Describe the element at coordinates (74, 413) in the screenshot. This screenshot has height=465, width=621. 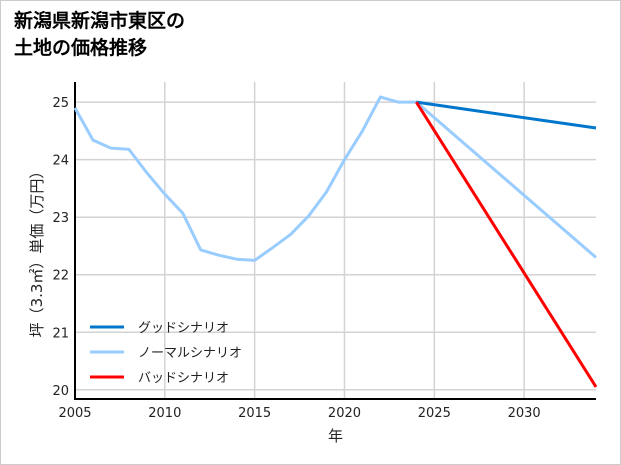
I see `x-tick-label: 2005` at that location.